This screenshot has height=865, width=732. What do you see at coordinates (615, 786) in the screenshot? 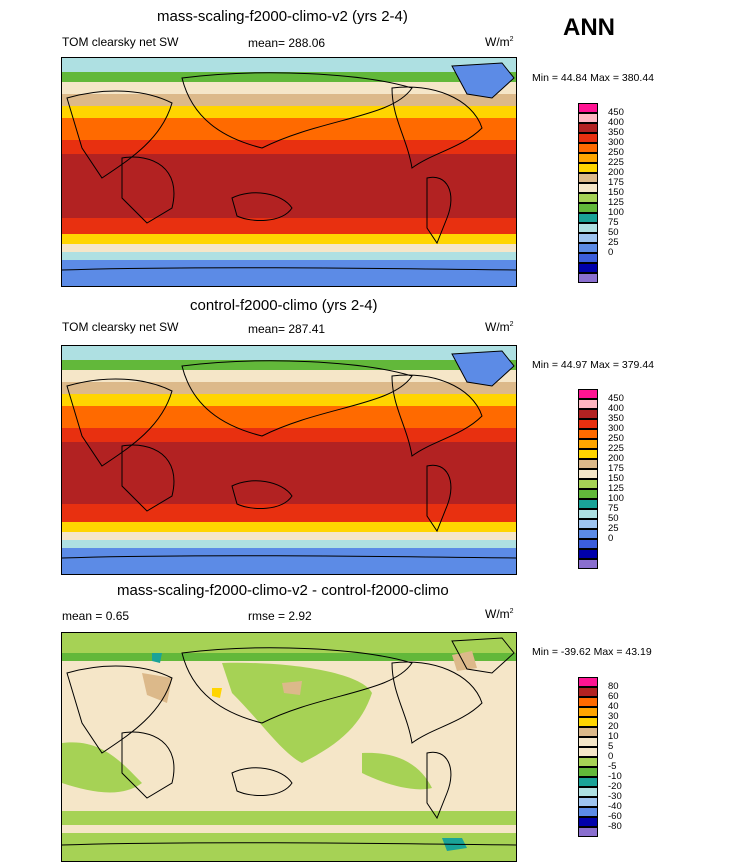
I see `colorbar-label: -20` at bounding box center [615, 786].